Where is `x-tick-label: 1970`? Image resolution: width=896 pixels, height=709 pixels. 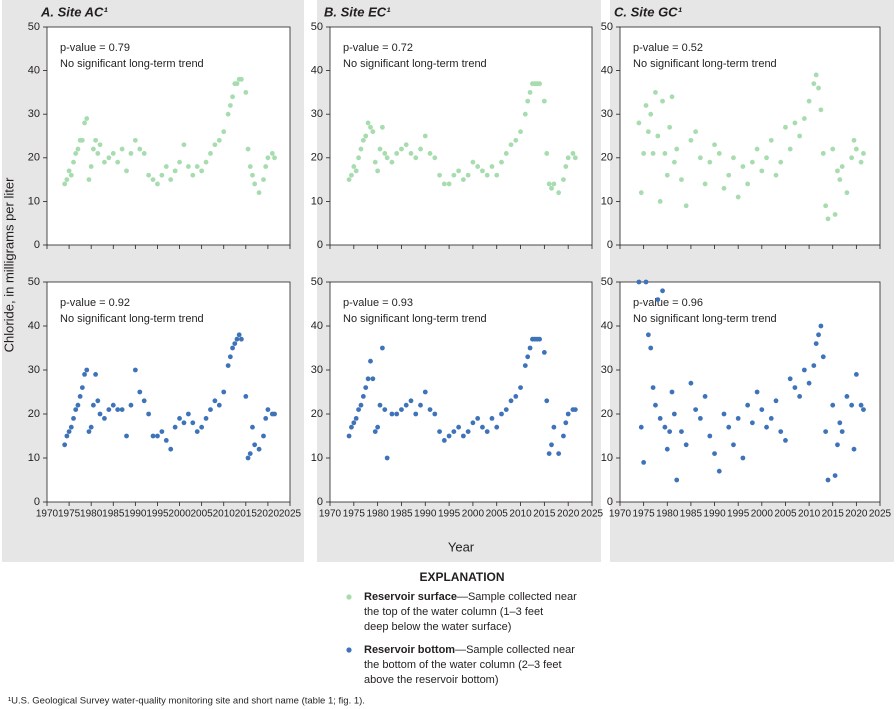
x-tick-label: 1970 is located at coordinates (620, 514).